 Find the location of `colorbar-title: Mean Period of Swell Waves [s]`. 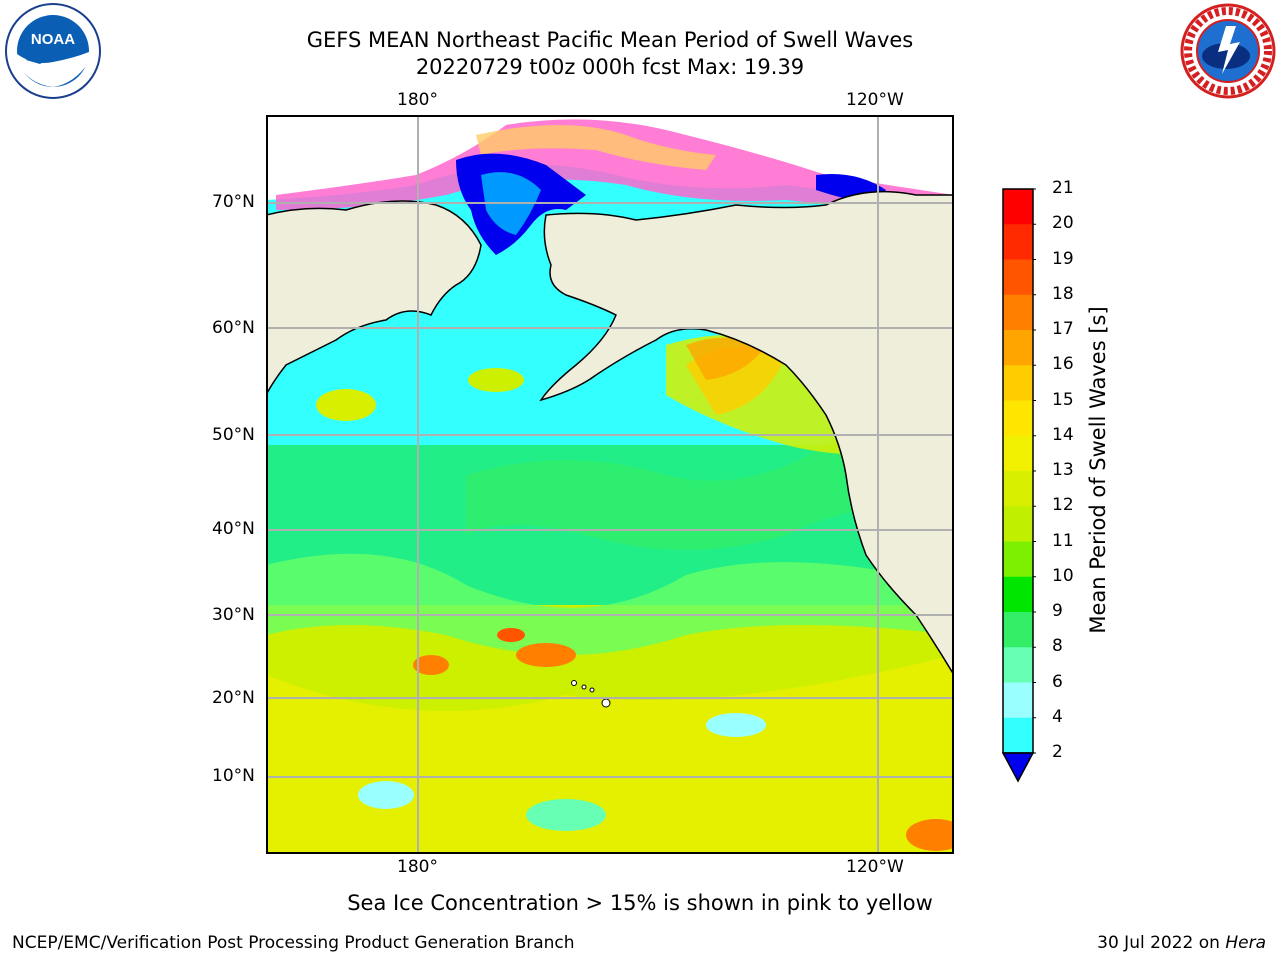

colorbar-title: Mean Period of Swell Waves [s] is located at coordinates (1098, 470).